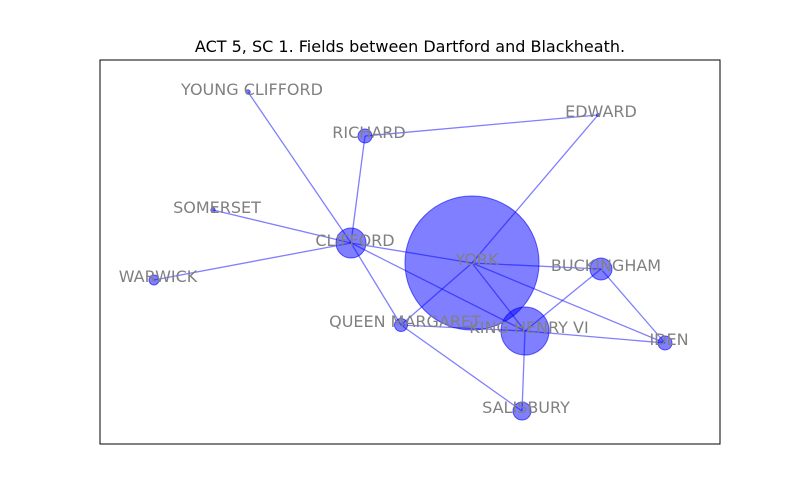 This screenshot has width=800, height=500. I want to click on node-label-somerset: SOMERSET, so click(217, 207).